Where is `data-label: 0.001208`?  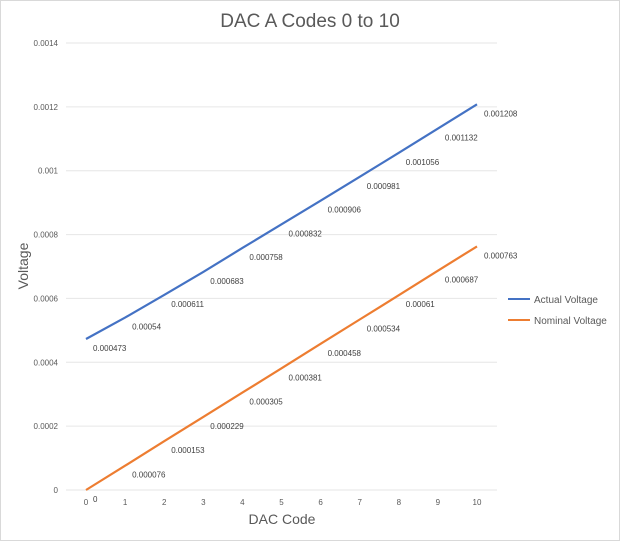
data-label: 0.001208 is located at coordinates (501, 113).